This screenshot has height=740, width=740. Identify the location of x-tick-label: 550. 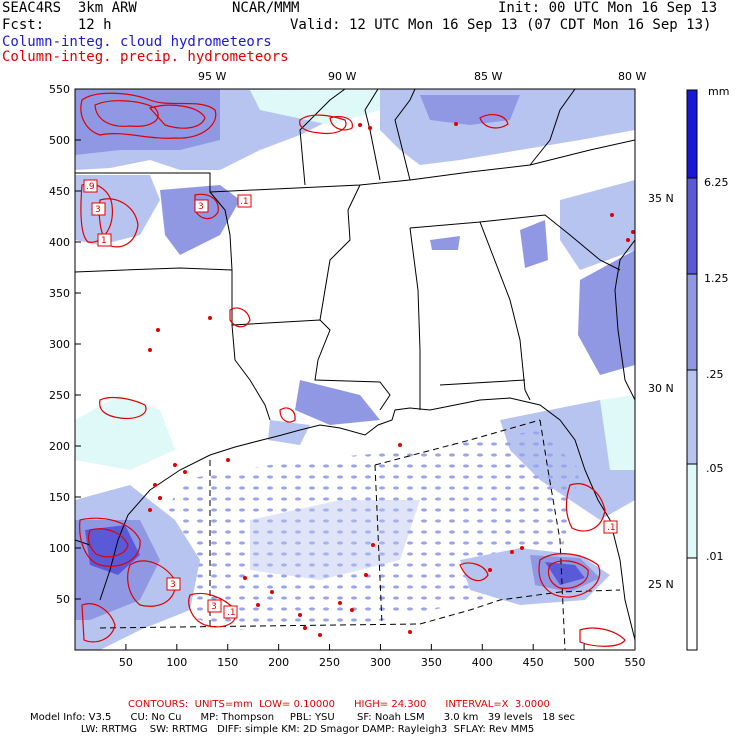
(635, 662).